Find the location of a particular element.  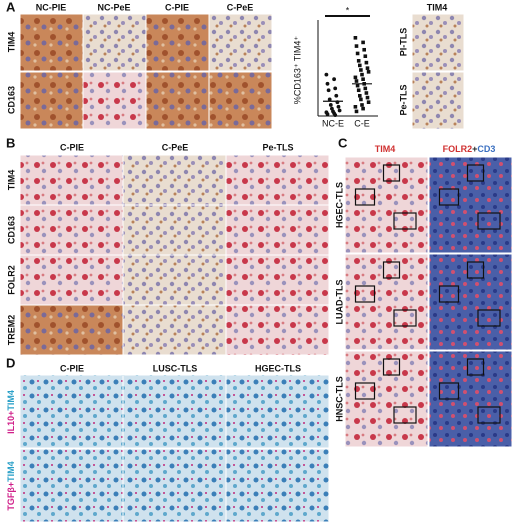

row-label: TREM2 is located at coordinates (11, 330).